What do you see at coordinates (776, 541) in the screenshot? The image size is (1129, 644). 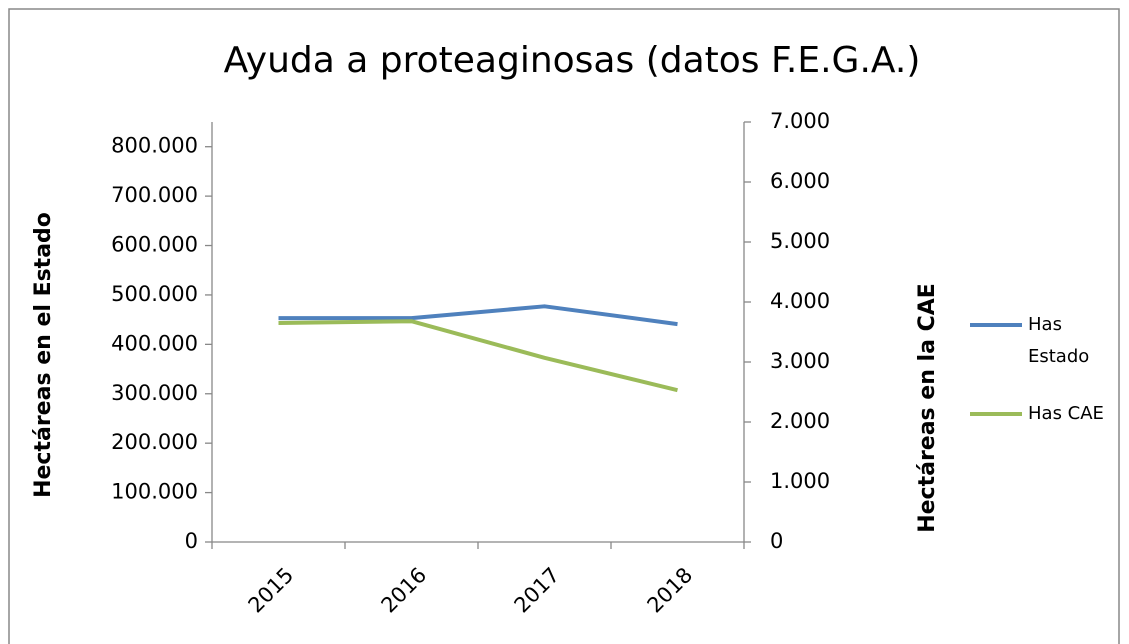 I see `y2-tick-label: 0` at bounding box center [776, 541].